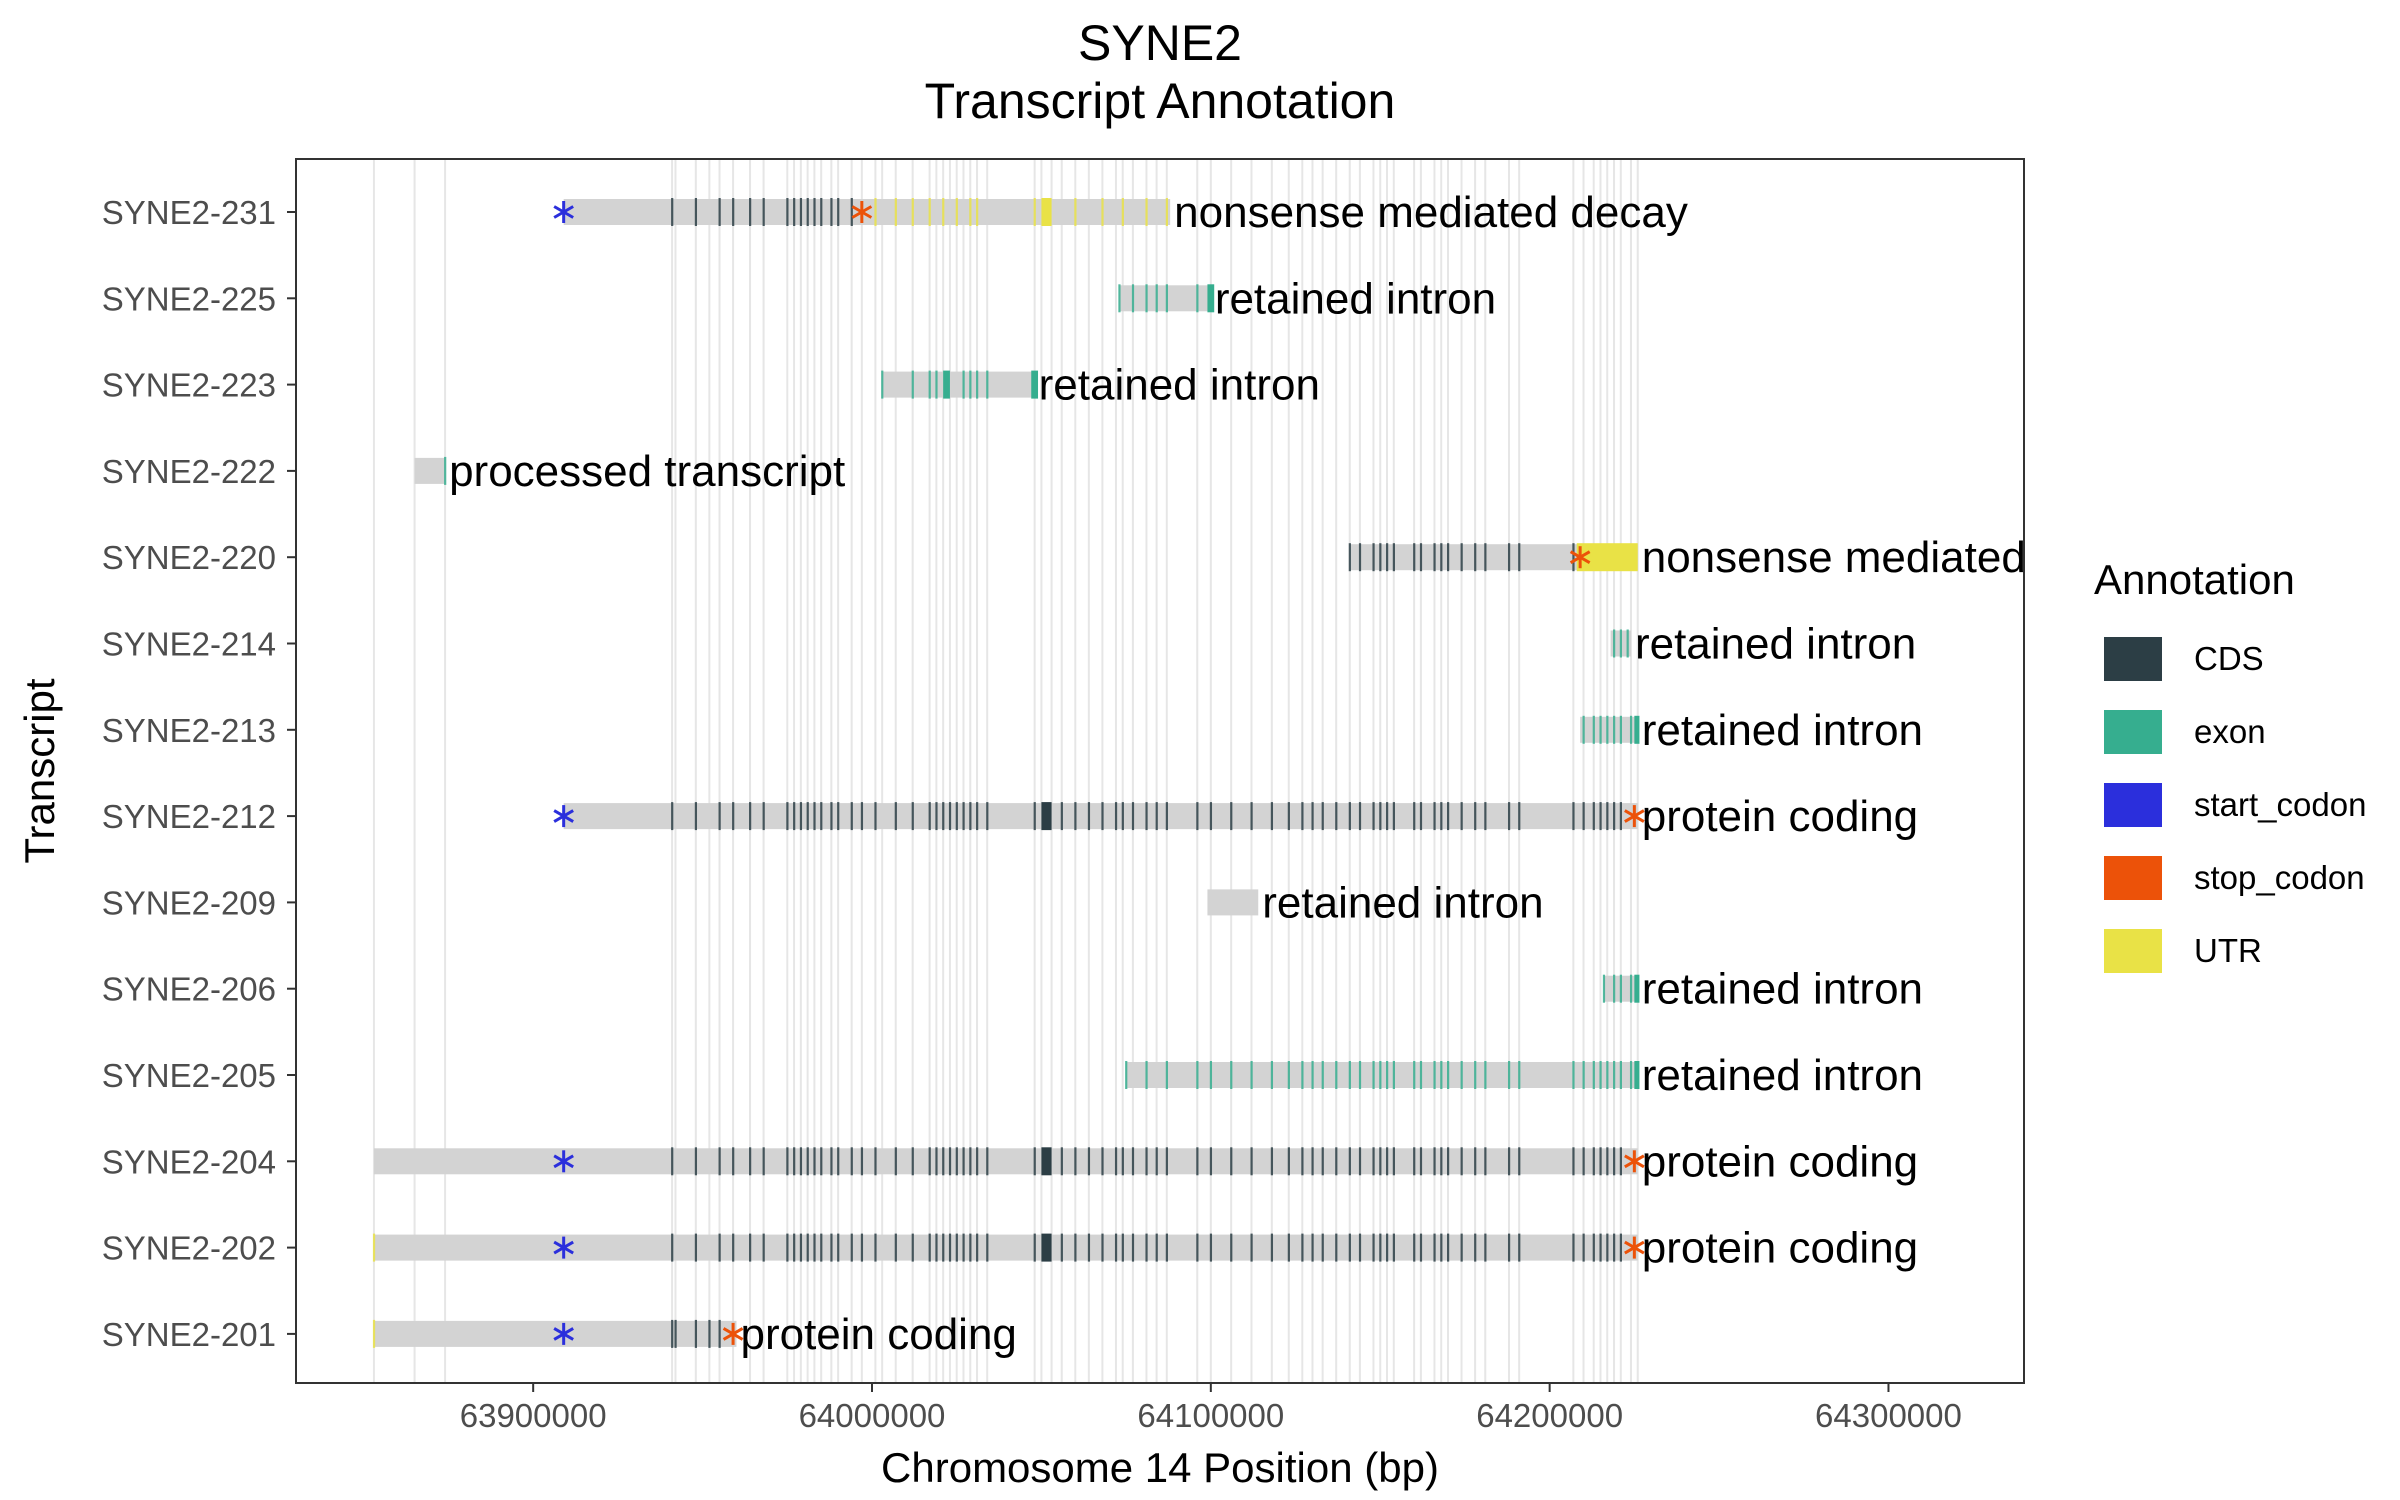 Image resolution: width=2400 pixels, height=1500 pixels. What do you see at coordinates (1160, 1467) in the screenshot?
I see `x-axis-title: Chromosome 14 Position (bp)` at bounding box center [1160, 1467].